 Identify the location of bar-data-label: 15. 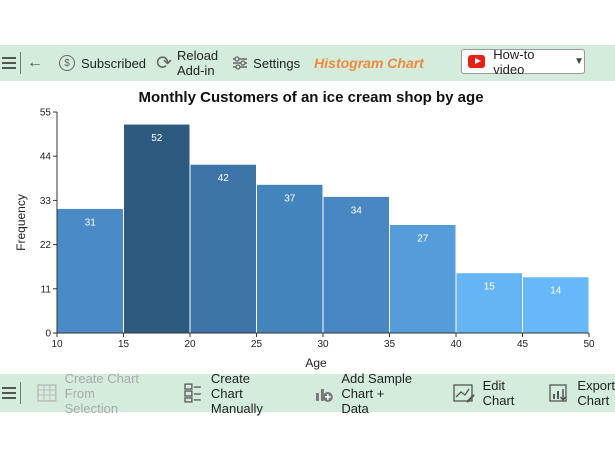
(490, 287).